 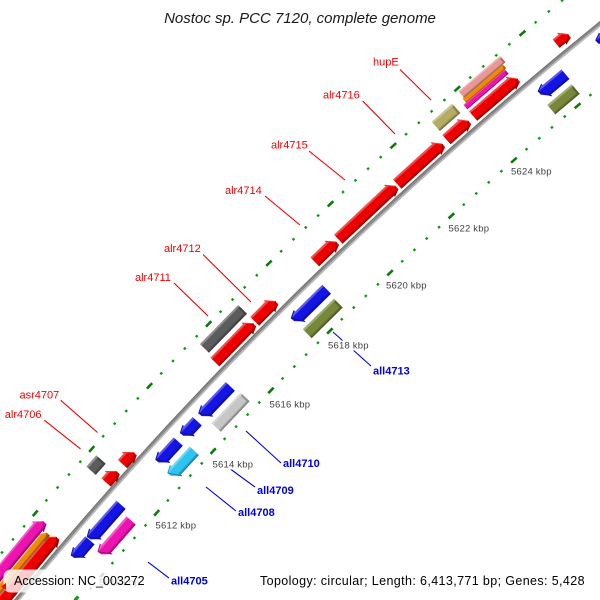 I want to click on svg-text: all4705, so click(x=189, y=582).